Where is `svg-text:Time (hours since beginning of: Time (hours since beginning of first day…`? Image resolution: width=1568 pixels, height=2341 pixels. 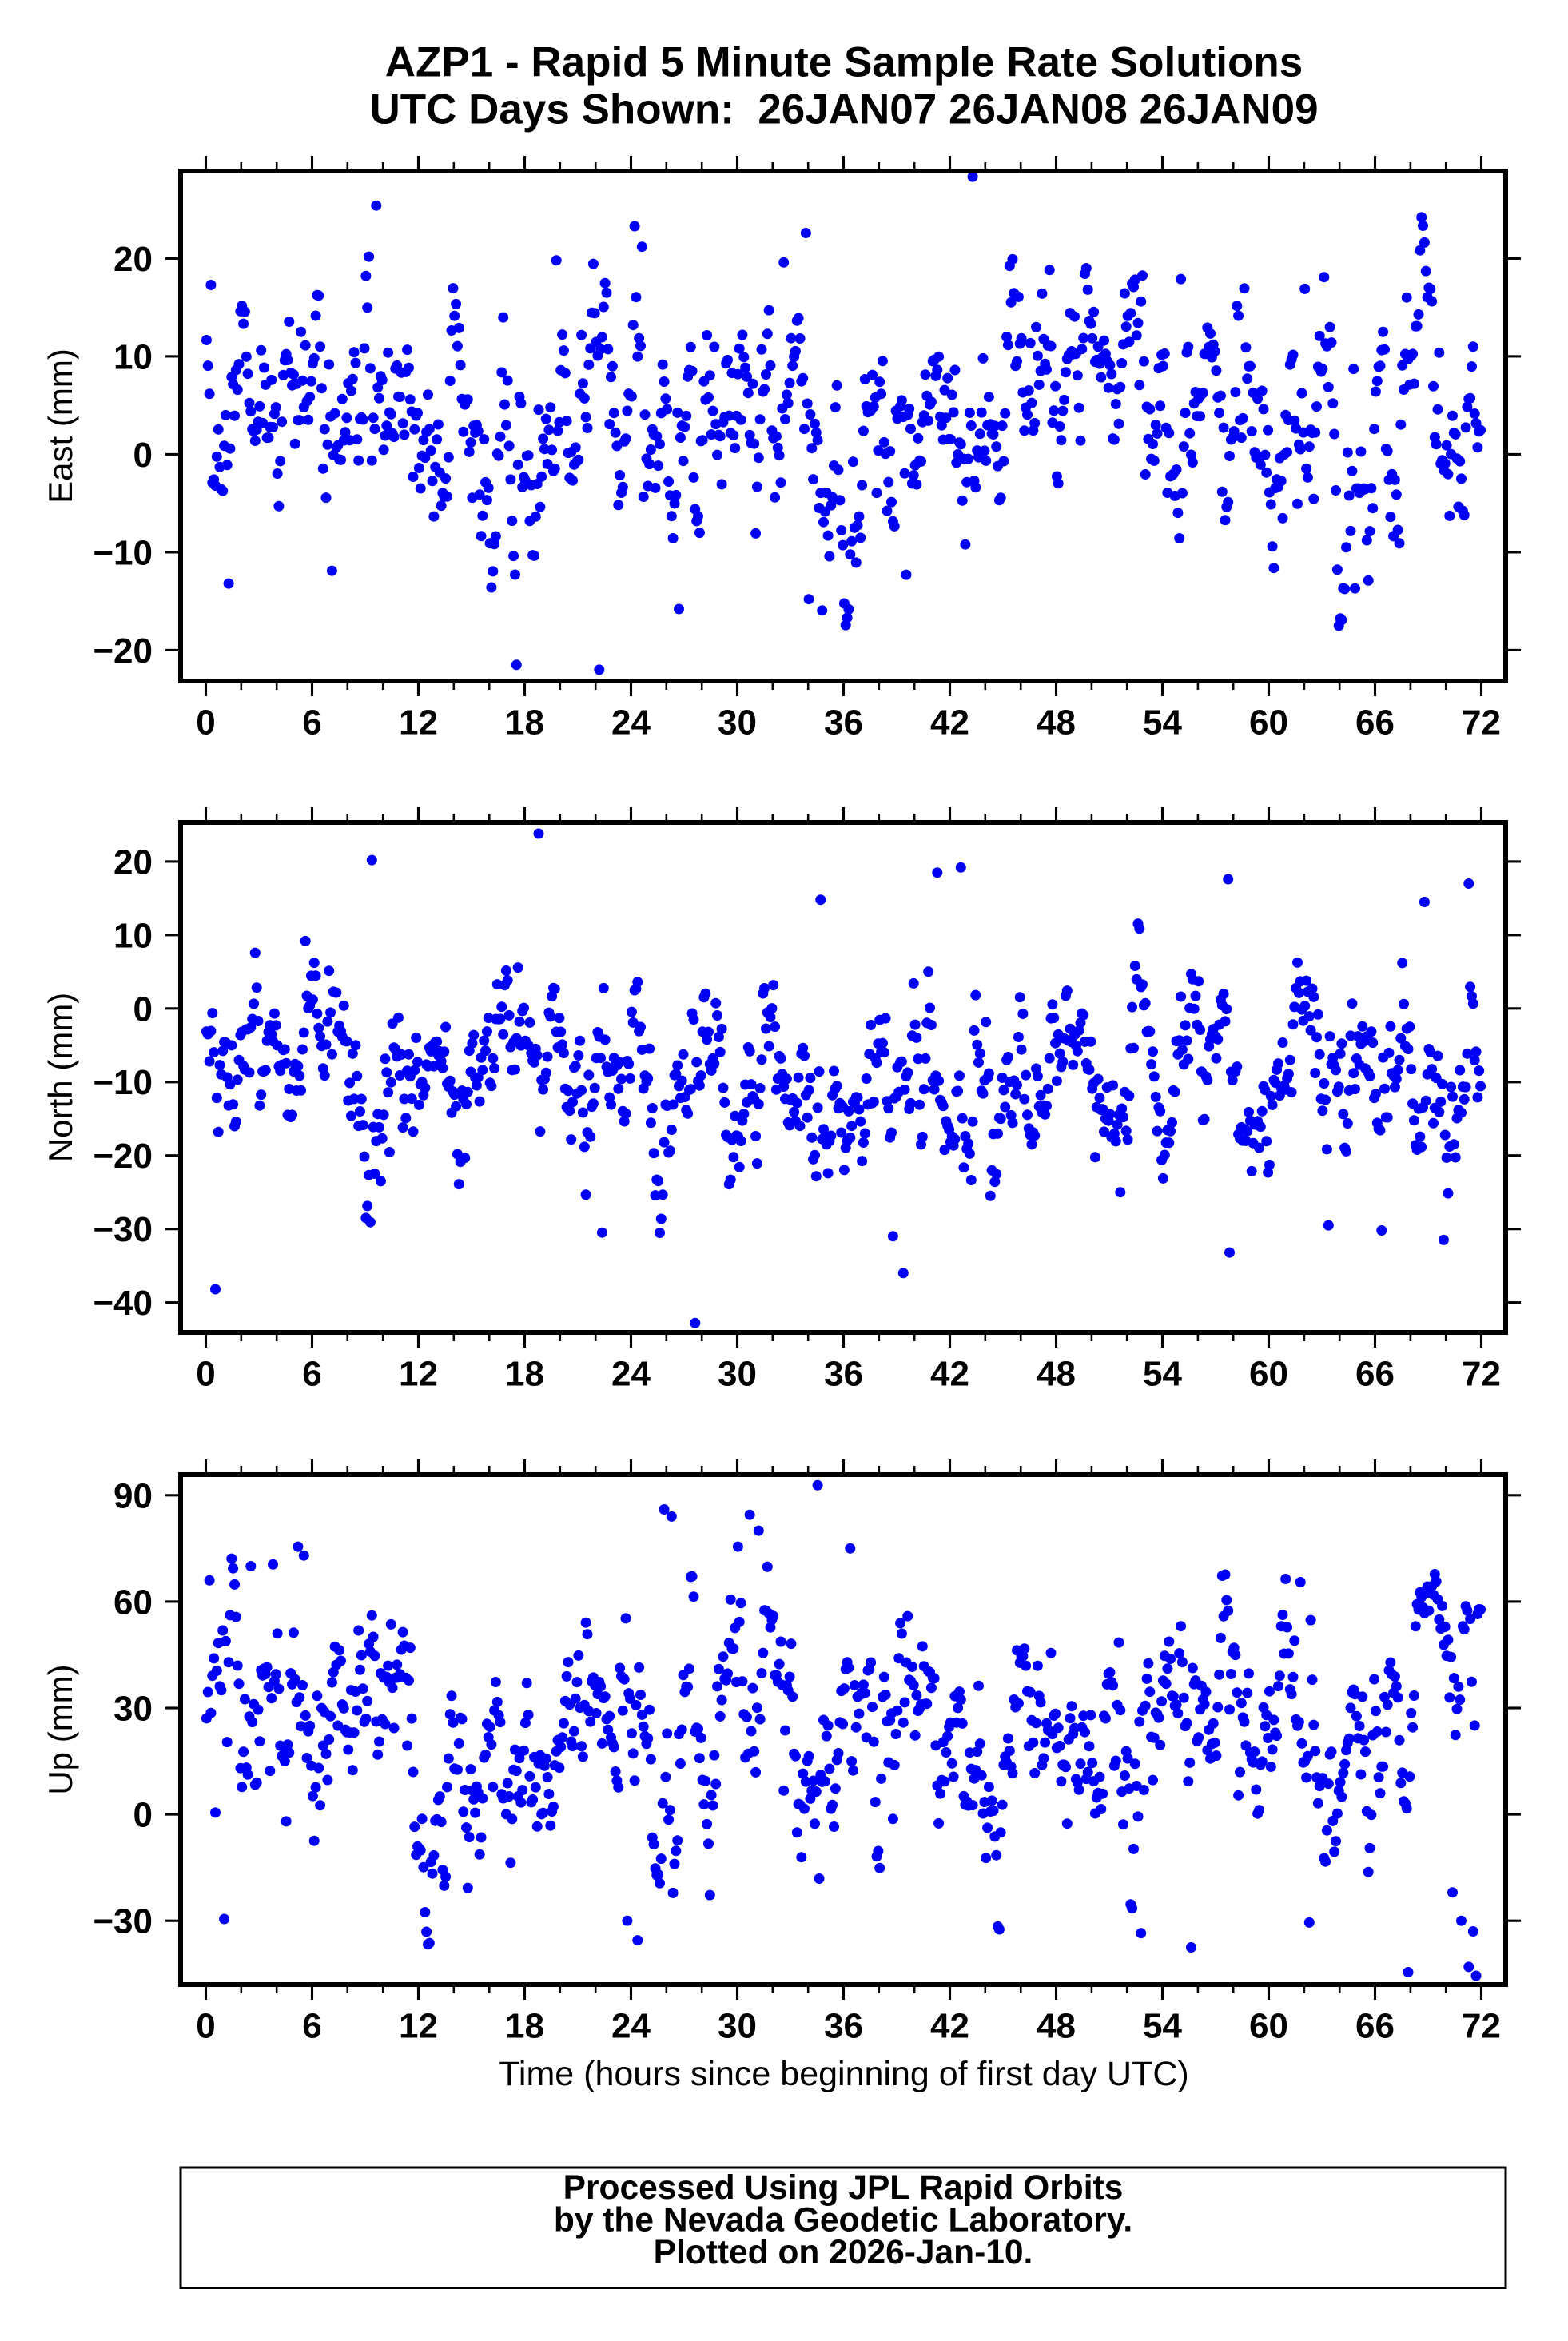
svg-text:Time (hours since beginning of: Time (hours since beginning of first day… is located at coordinates (844, 2074).